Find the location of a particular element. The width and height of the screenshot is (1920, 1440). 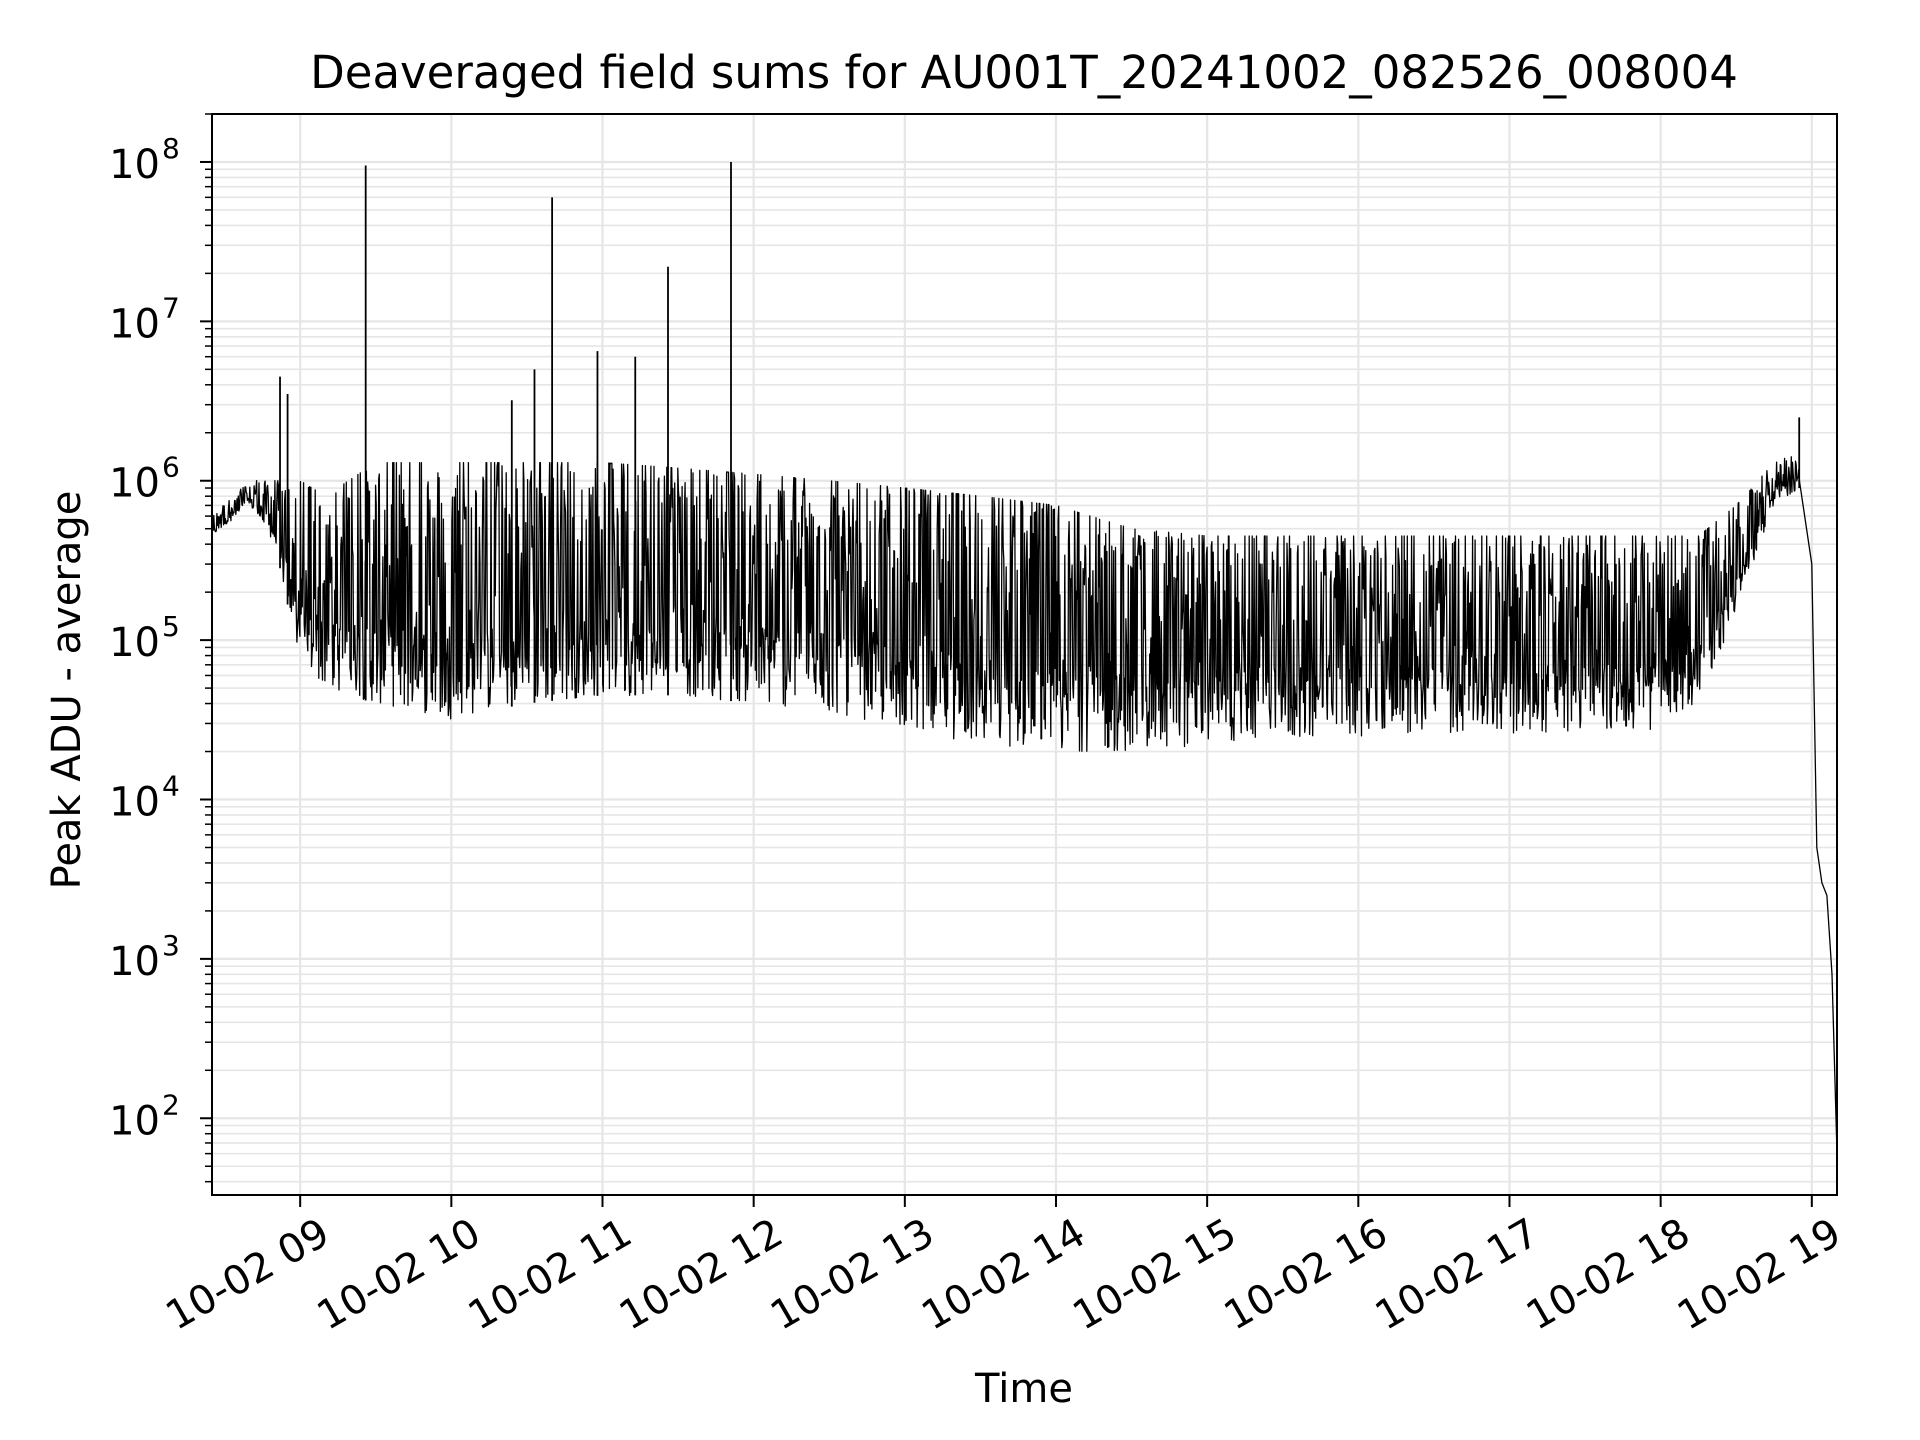

y-tick-exponent: 7 is located at coordinates (171, 307).